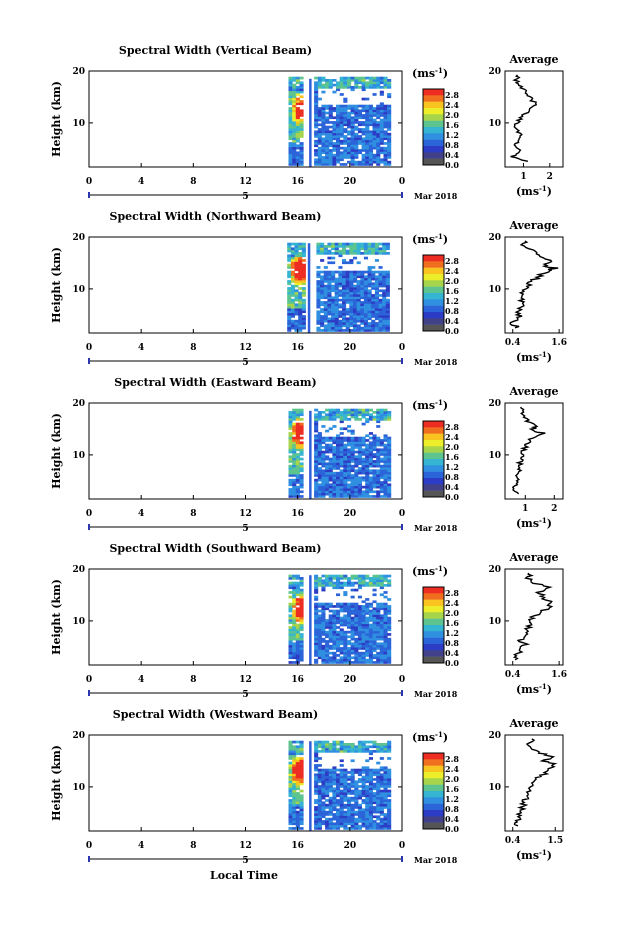  Describe the element at coordinates (452, 789) in the screenshot. I see `colorbar-tick-label: 1.6` at that location.